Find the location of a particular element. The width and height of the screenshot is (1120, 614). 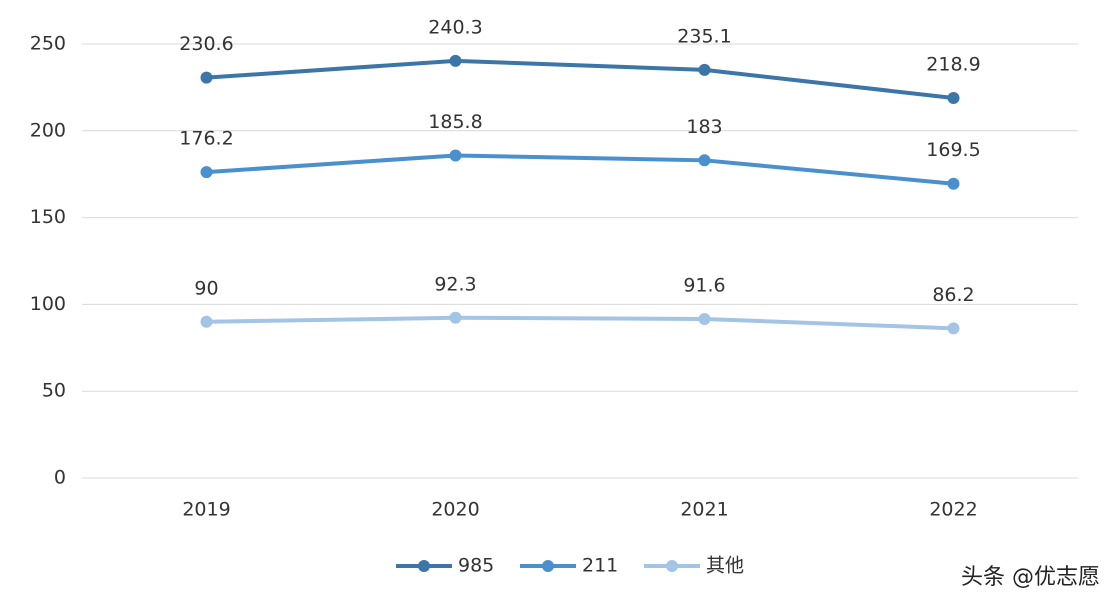

x-tick-label: 2020 is located at coordinates (455, 510).